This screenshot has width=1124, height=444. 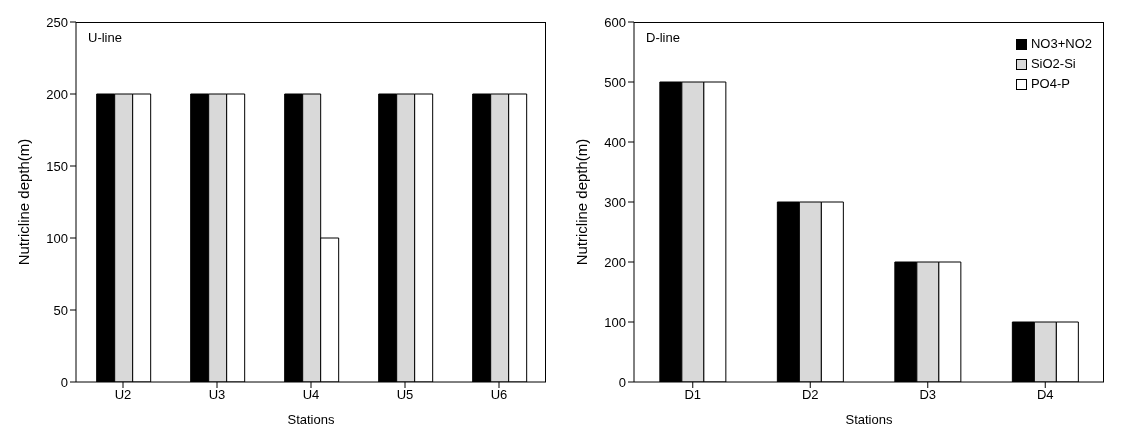 I want to click on x-tick-label: U6, so click(x=499, y=395).